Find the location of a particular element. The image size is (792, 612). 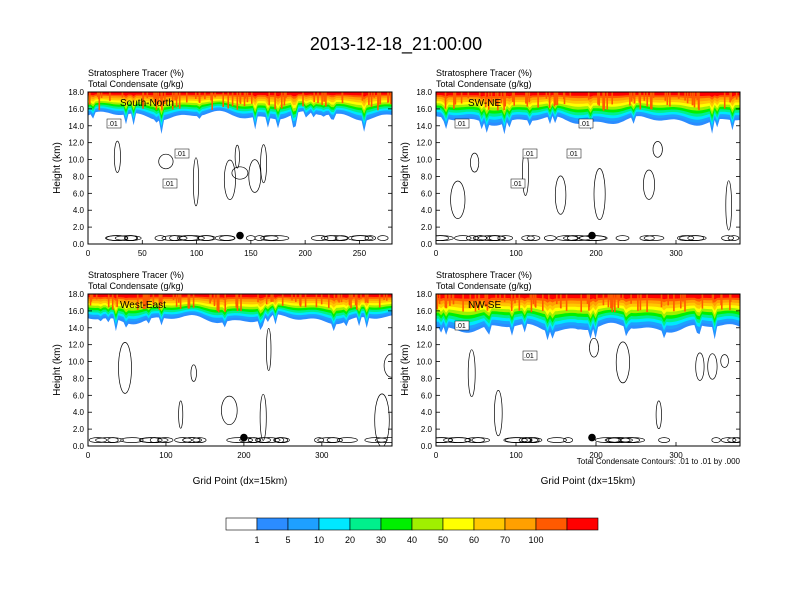

y-tick-label: 0.0 is located at coordinates (79, 244).